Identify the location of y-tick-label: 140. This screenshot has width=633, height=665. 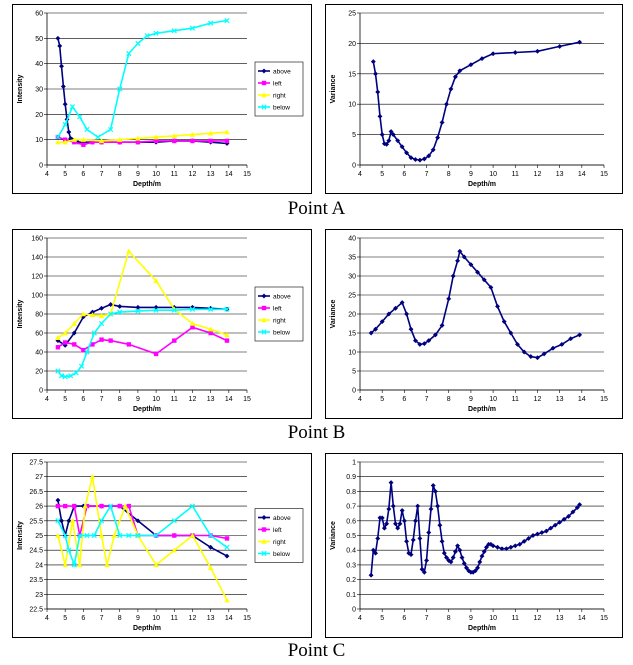
(37, 258).